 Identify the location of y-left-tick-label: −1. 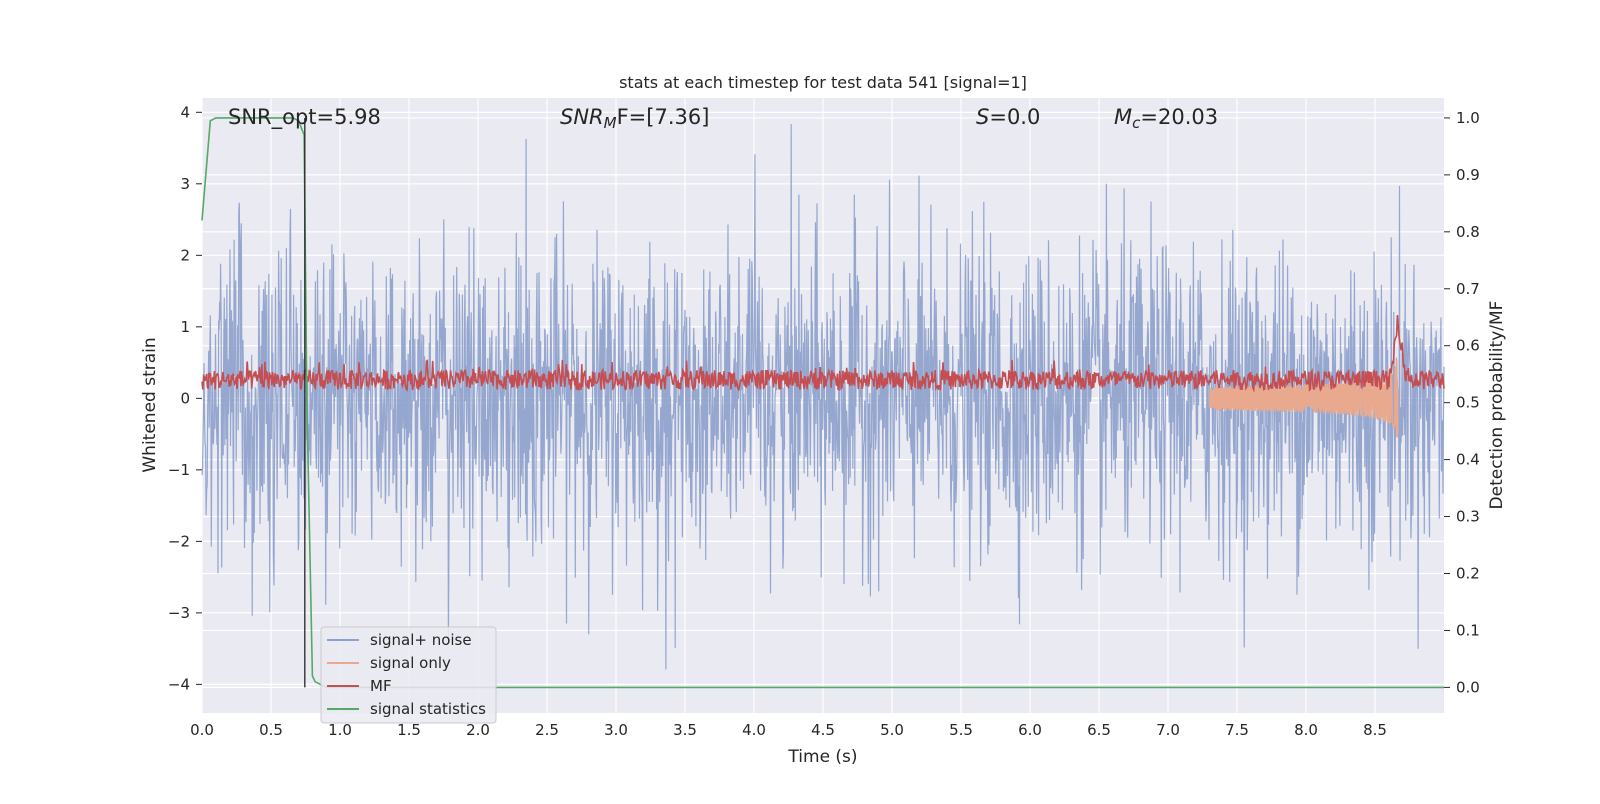
(179, 470).